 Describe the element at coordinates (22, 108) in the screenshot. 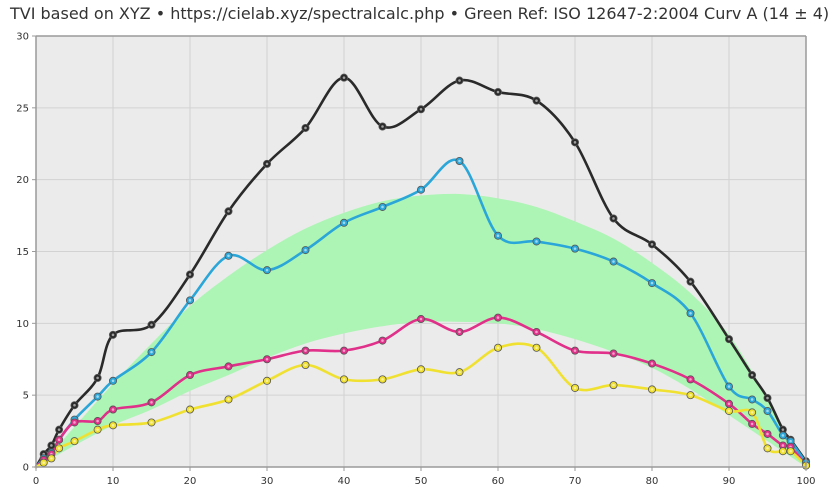

I see `y-tick-label: 25` at that location.